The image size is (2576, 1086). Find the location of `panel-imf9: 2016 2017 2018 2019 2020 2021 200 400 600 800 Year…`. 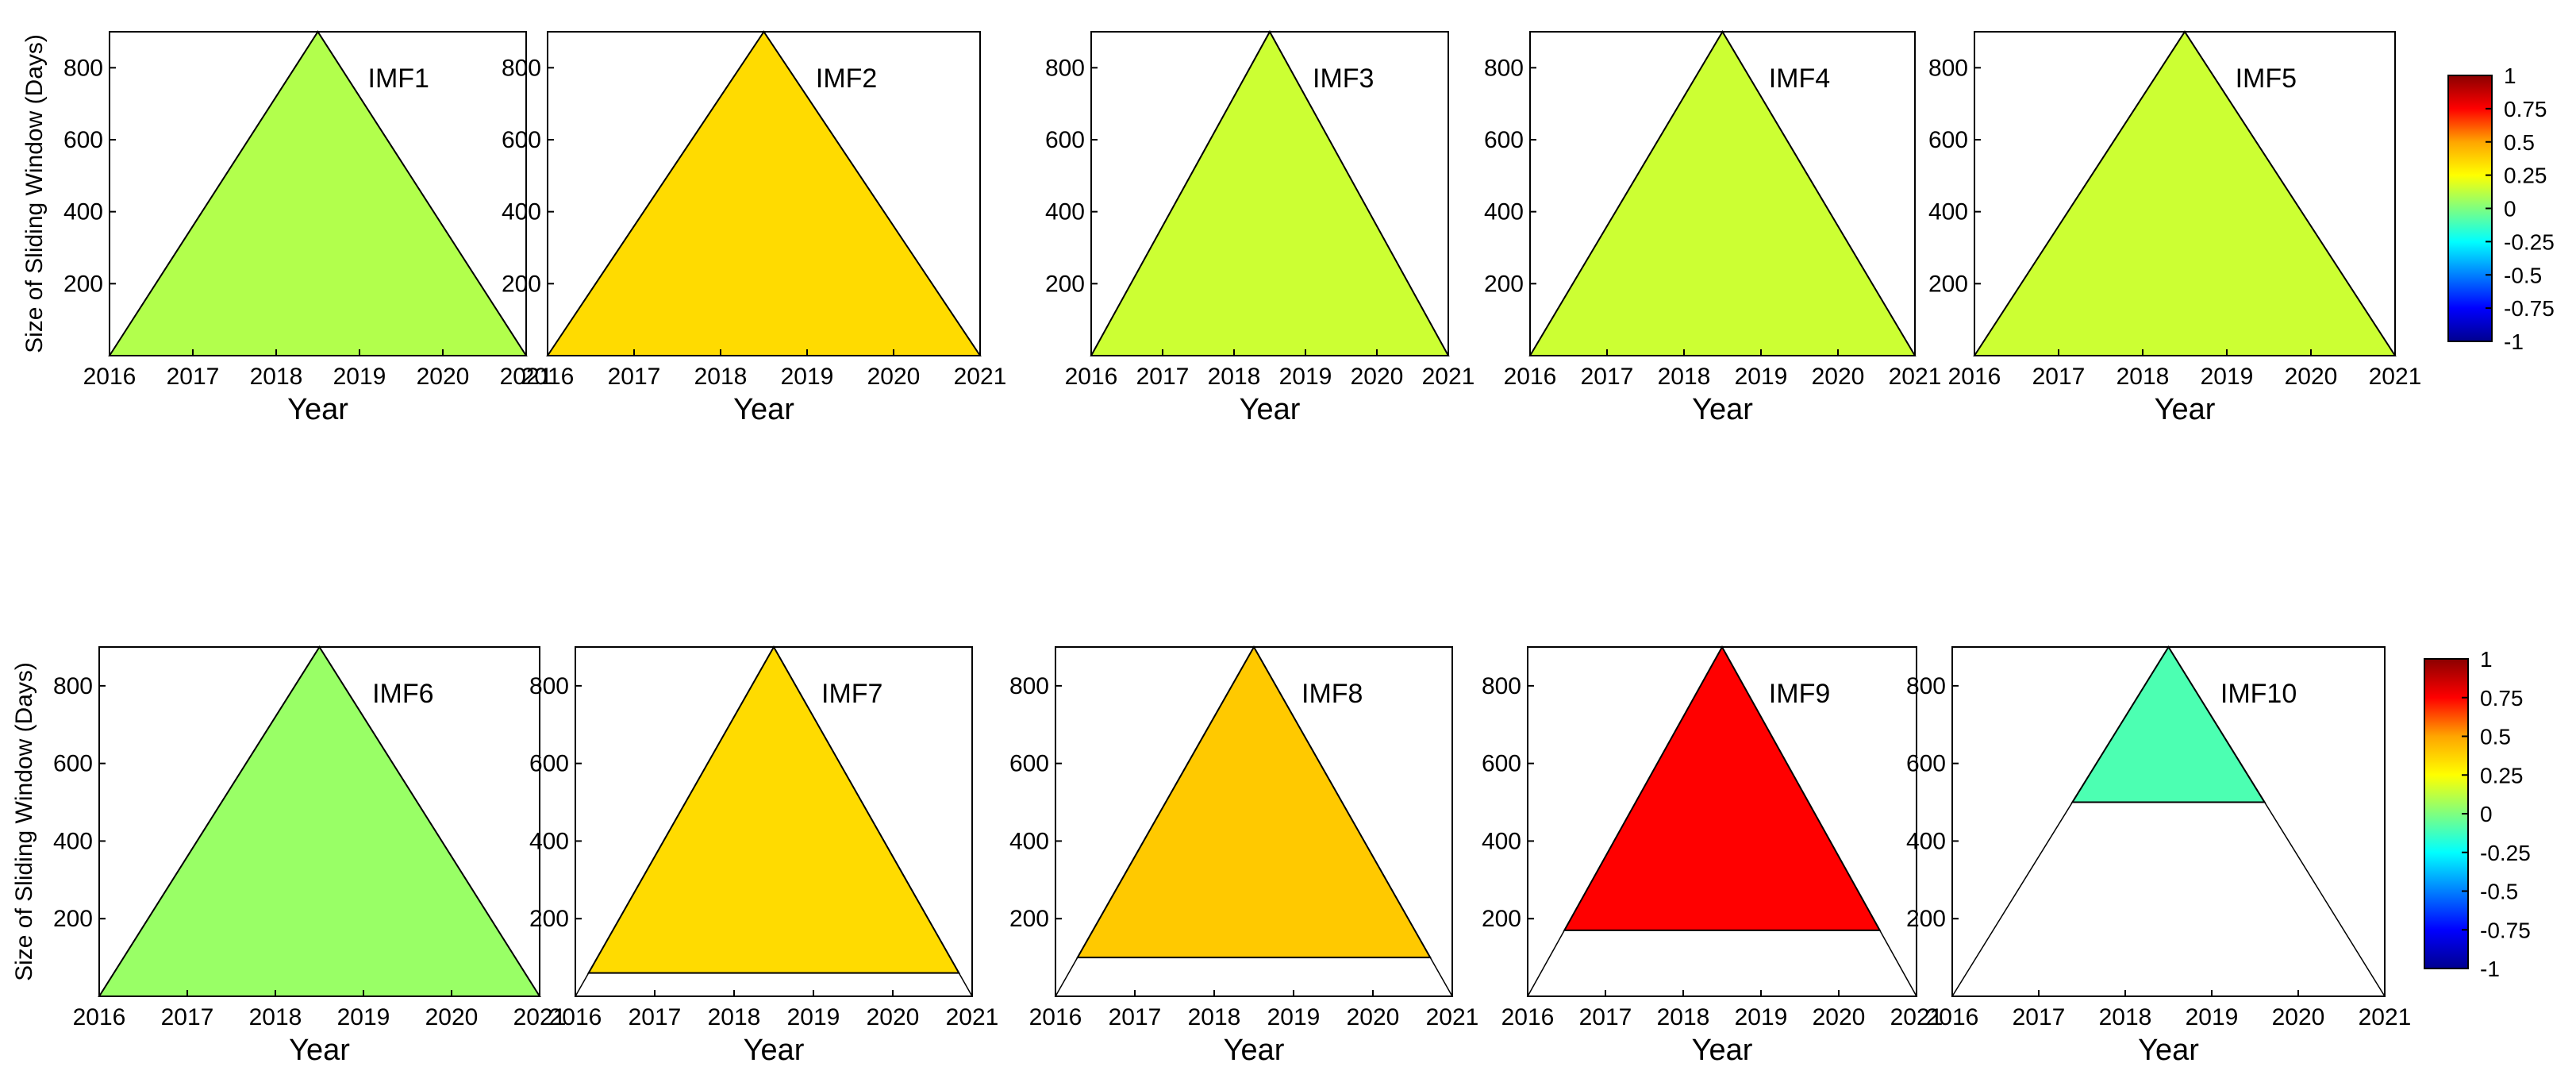

panel-imf9: 2016 2017 2018 2019 2020 2021 200 400 600 800 Year… is located at coordinates (1713, 856).